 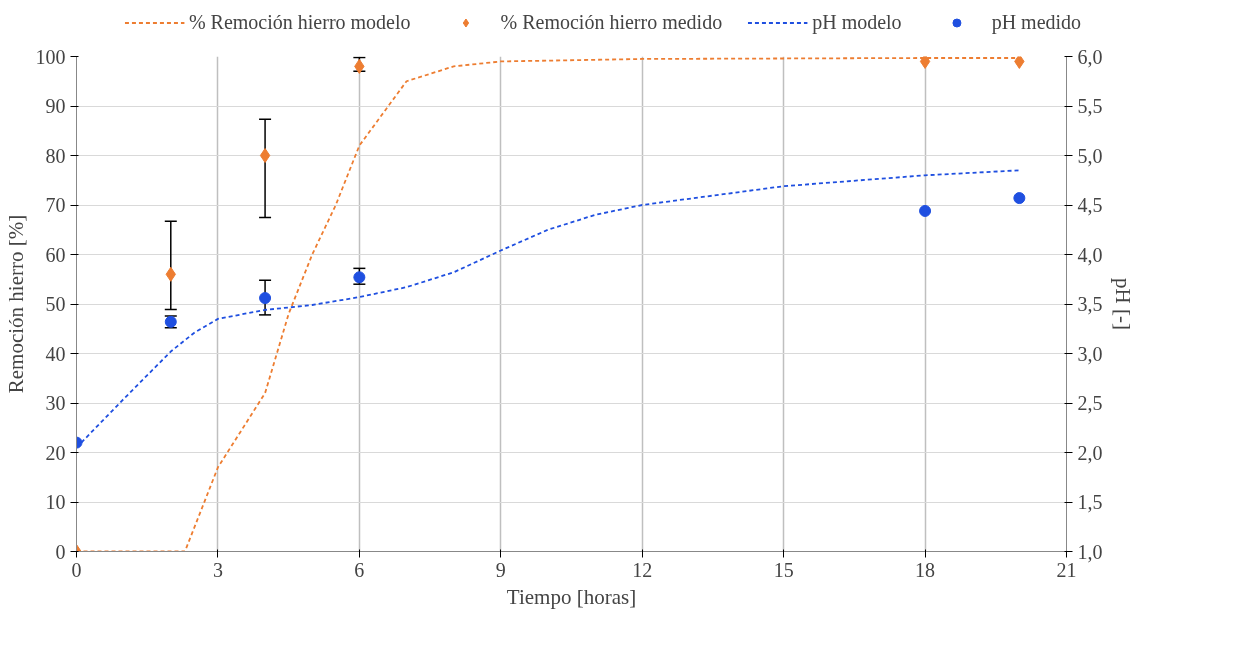 I want to click on y2-tick-label: 2,0, so click(x=1090, y=452).